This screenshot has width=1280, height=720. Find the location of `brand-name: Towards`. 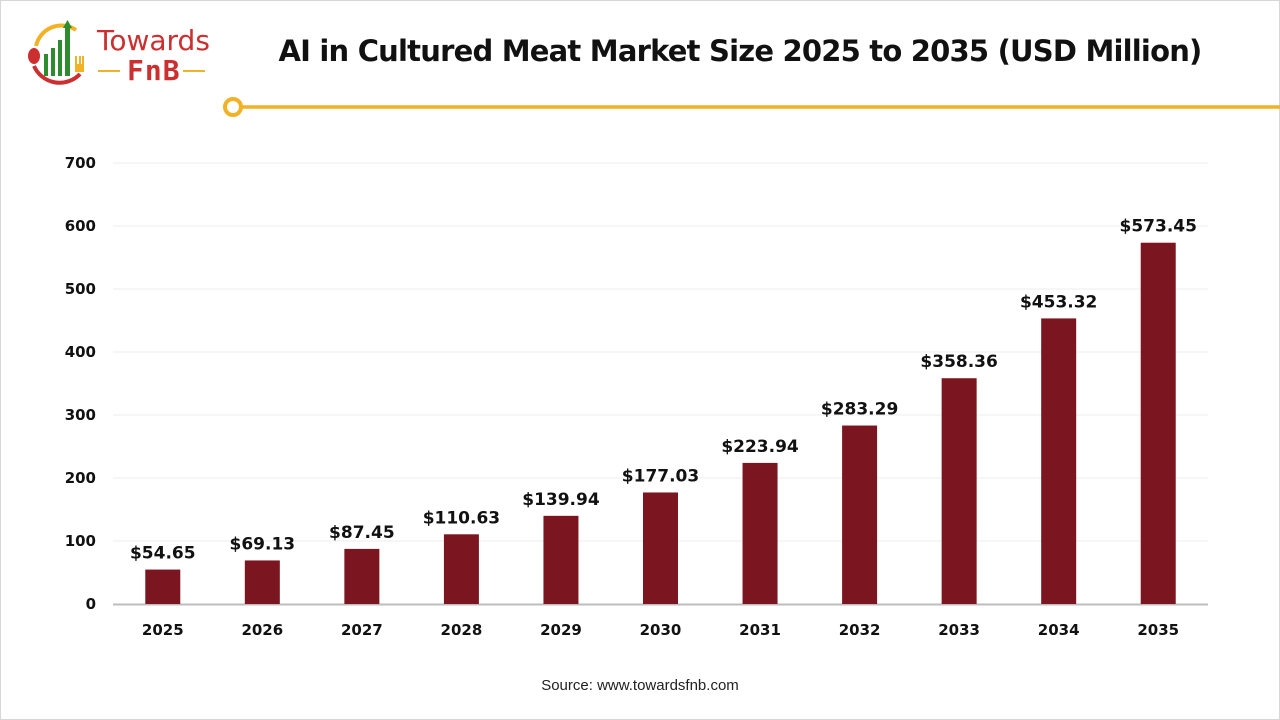

brand-name: Towards is located at coordinates (153, 40).